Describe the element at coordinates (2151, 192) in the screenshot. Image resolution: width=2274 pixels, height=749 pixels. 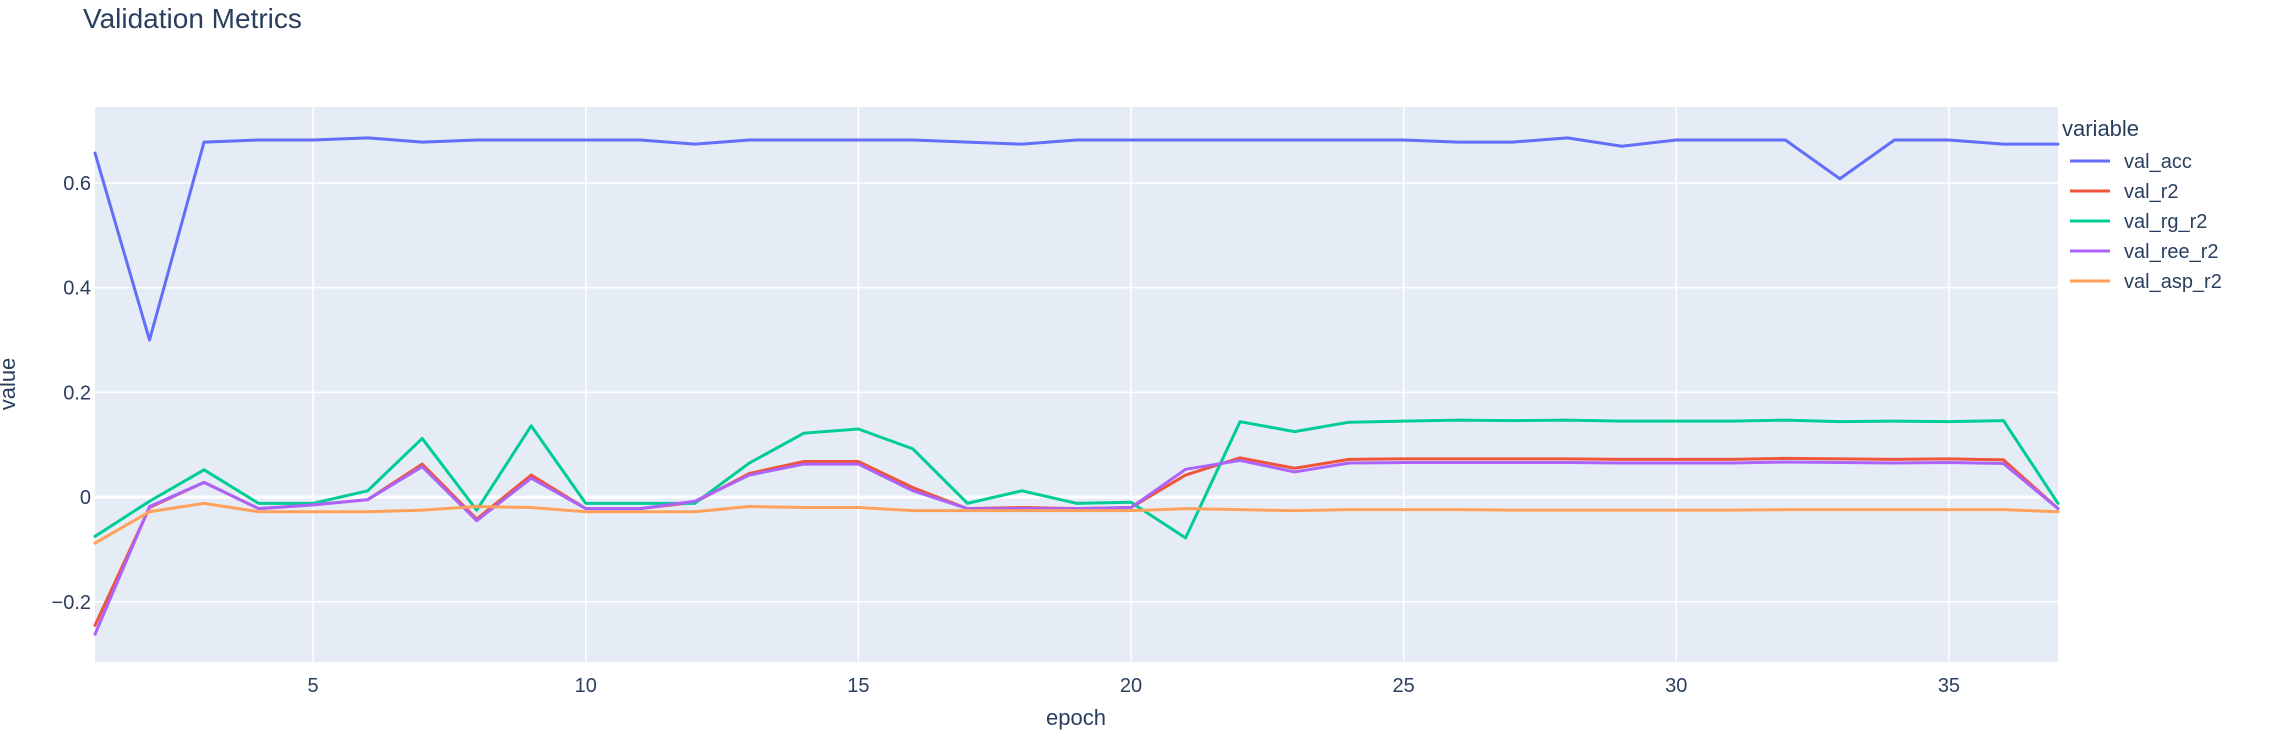
I see `legend-label: val_r2` at that location.